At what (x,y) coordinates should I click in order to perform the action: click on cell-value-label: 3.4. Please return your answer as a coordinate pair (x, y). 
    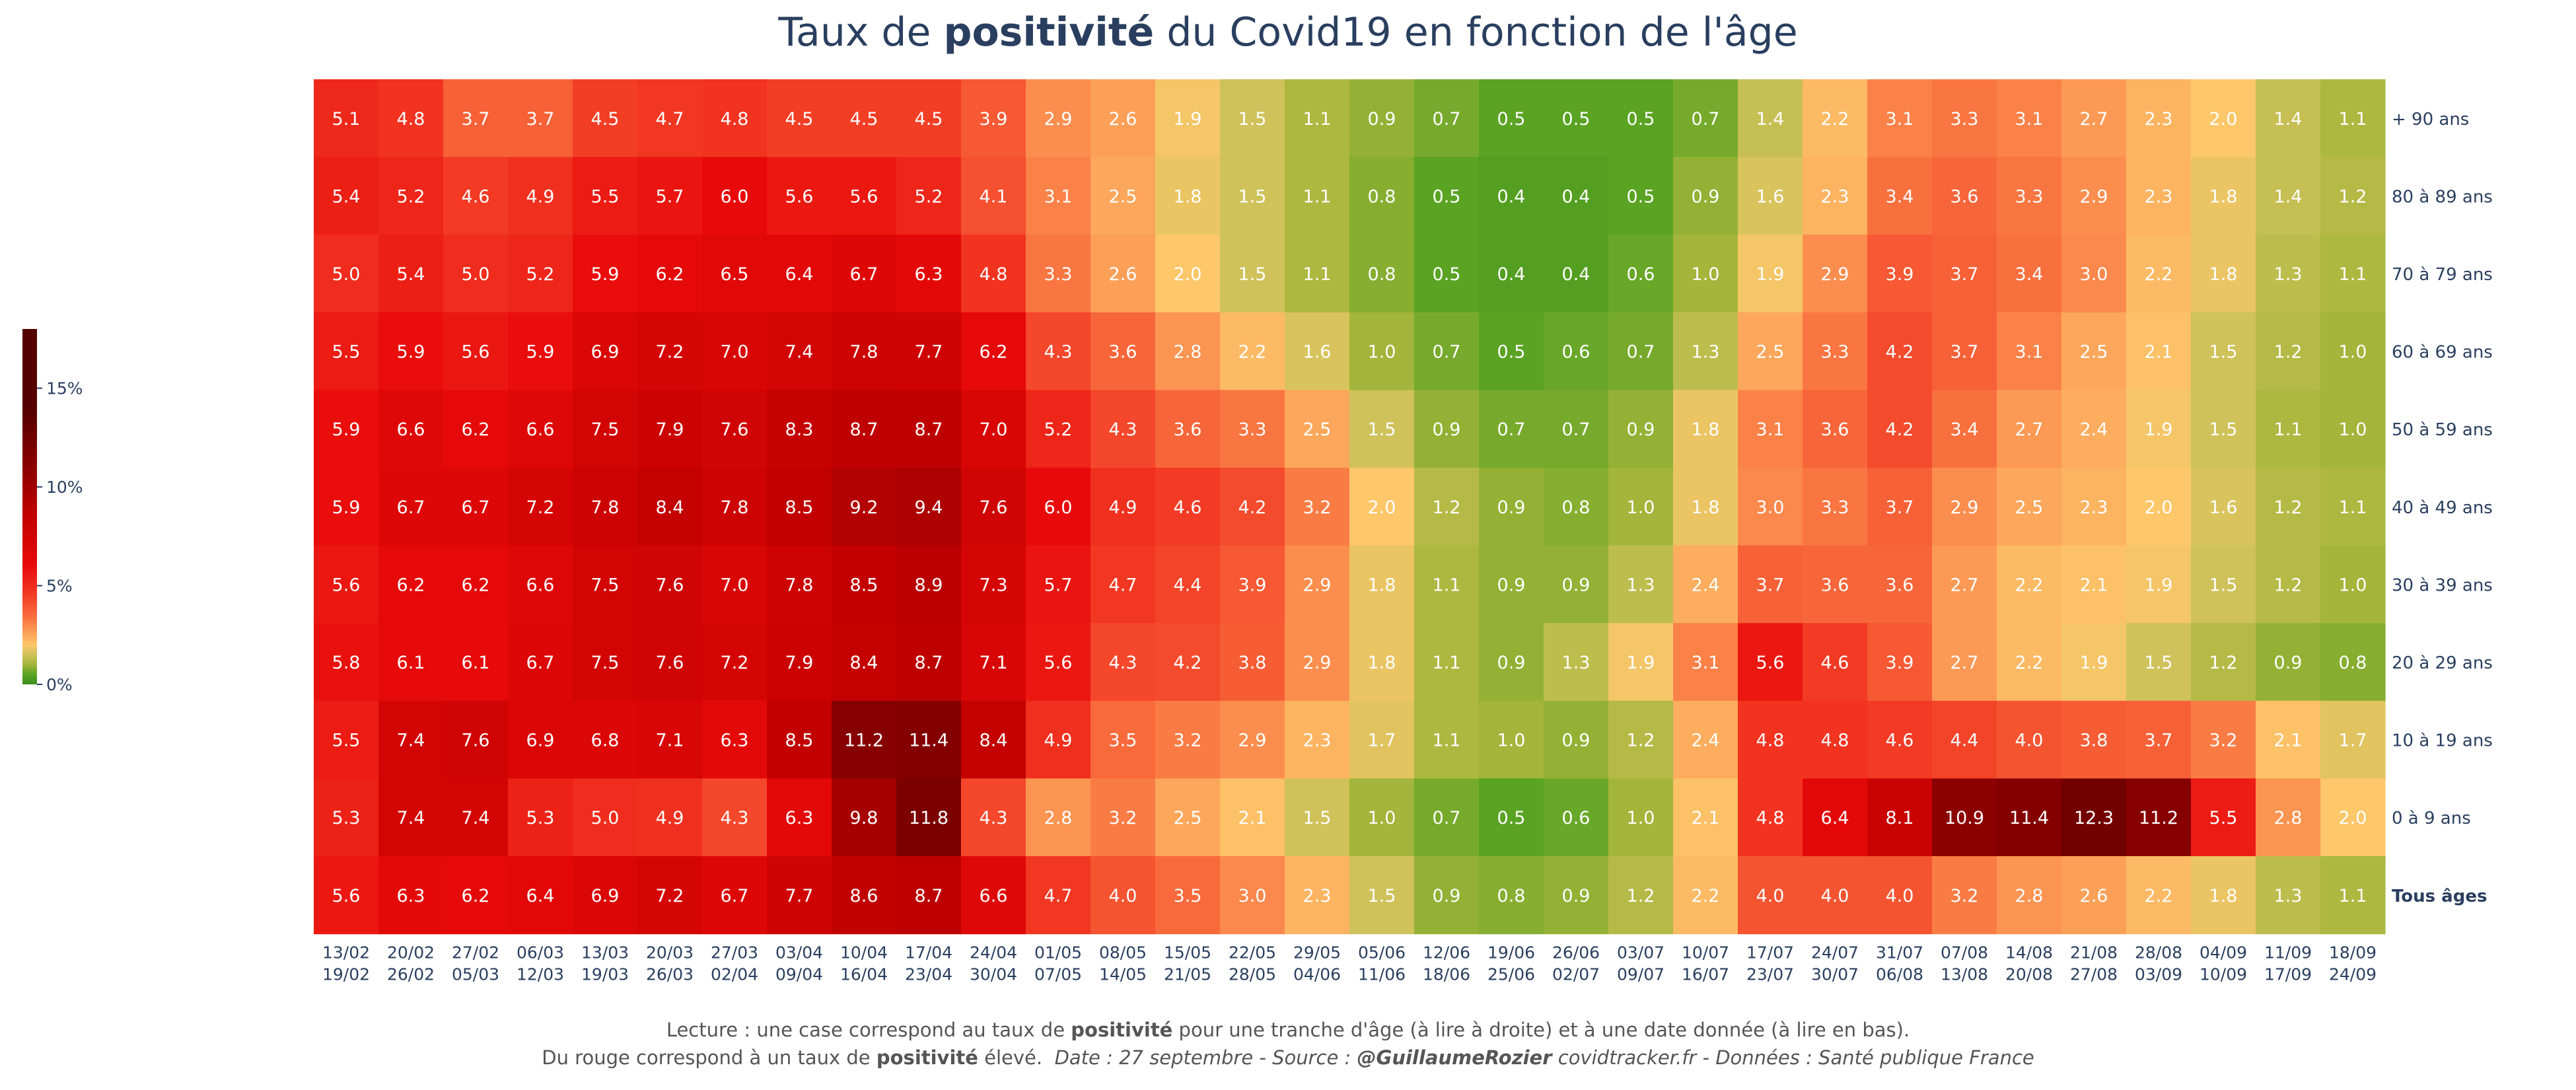
    Looking at the image, I should click on (1900, 196).